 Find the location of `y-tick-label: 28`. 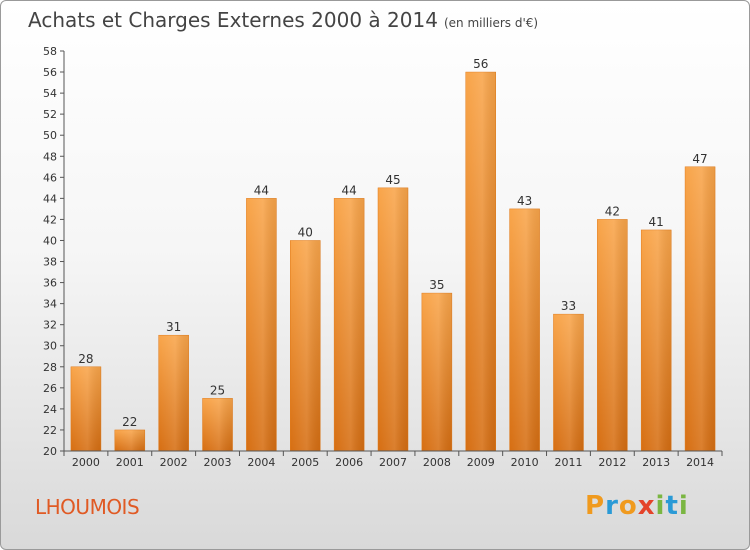

y-tick-label: 28 is located at coordinates (50, 367).